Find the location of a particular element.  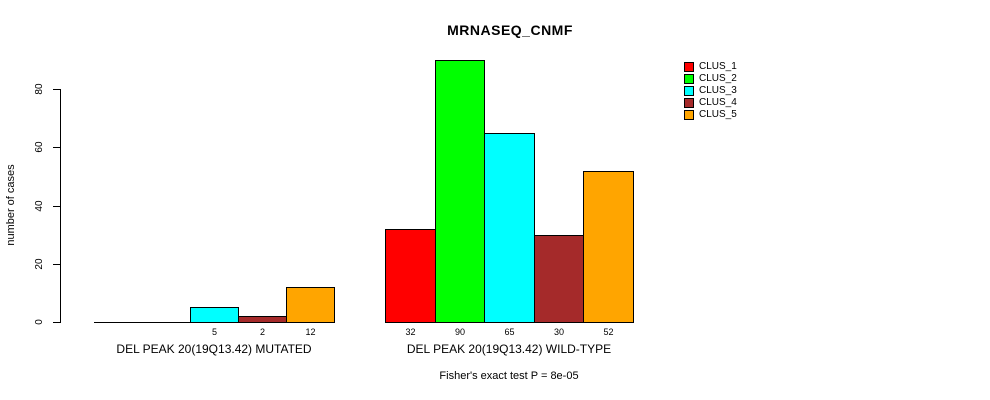

bar-value-label: 30 is located at coordinates (558, 332).